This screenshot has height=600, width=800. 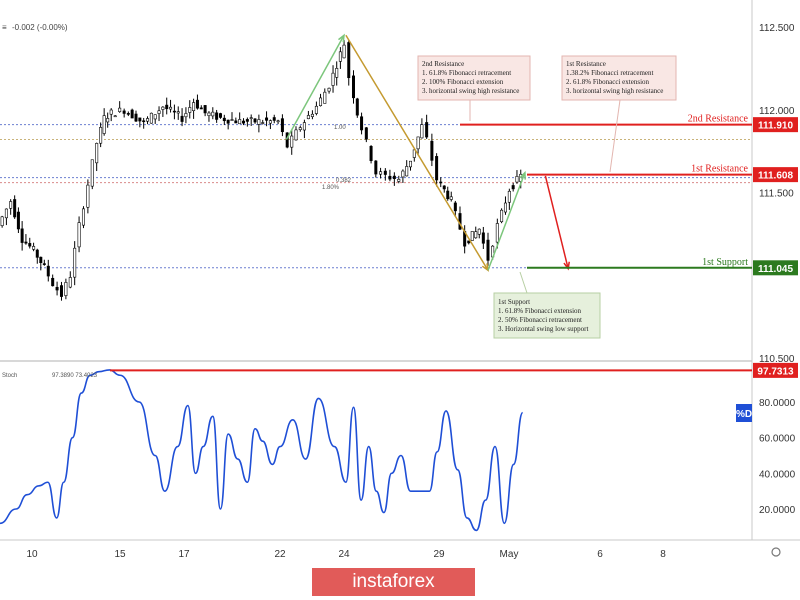 What do you see at coordinates (428, 152) in the screenshot?
I see `pattern-arrows` at bounding box center [428, 152].